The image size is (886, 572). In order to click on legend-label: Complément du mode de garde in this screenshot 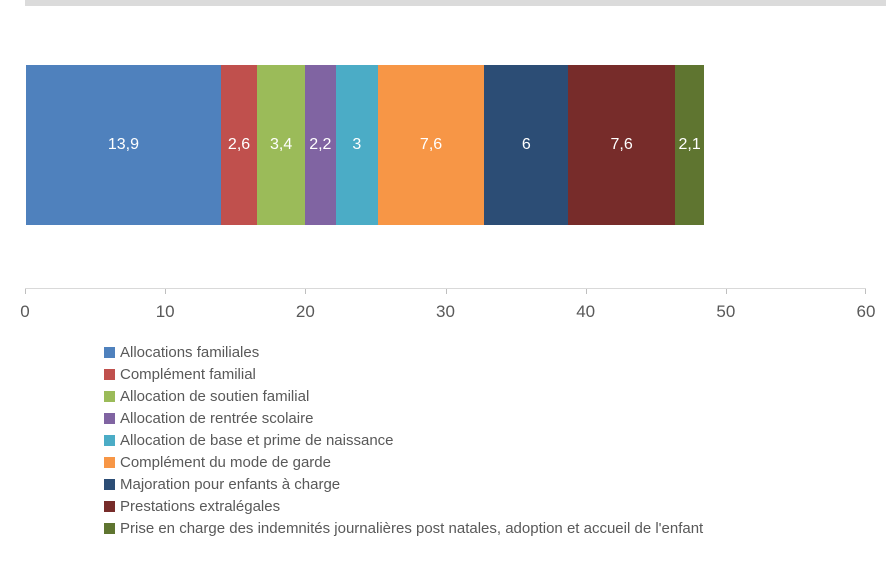, I will do `click(225, 462)`.